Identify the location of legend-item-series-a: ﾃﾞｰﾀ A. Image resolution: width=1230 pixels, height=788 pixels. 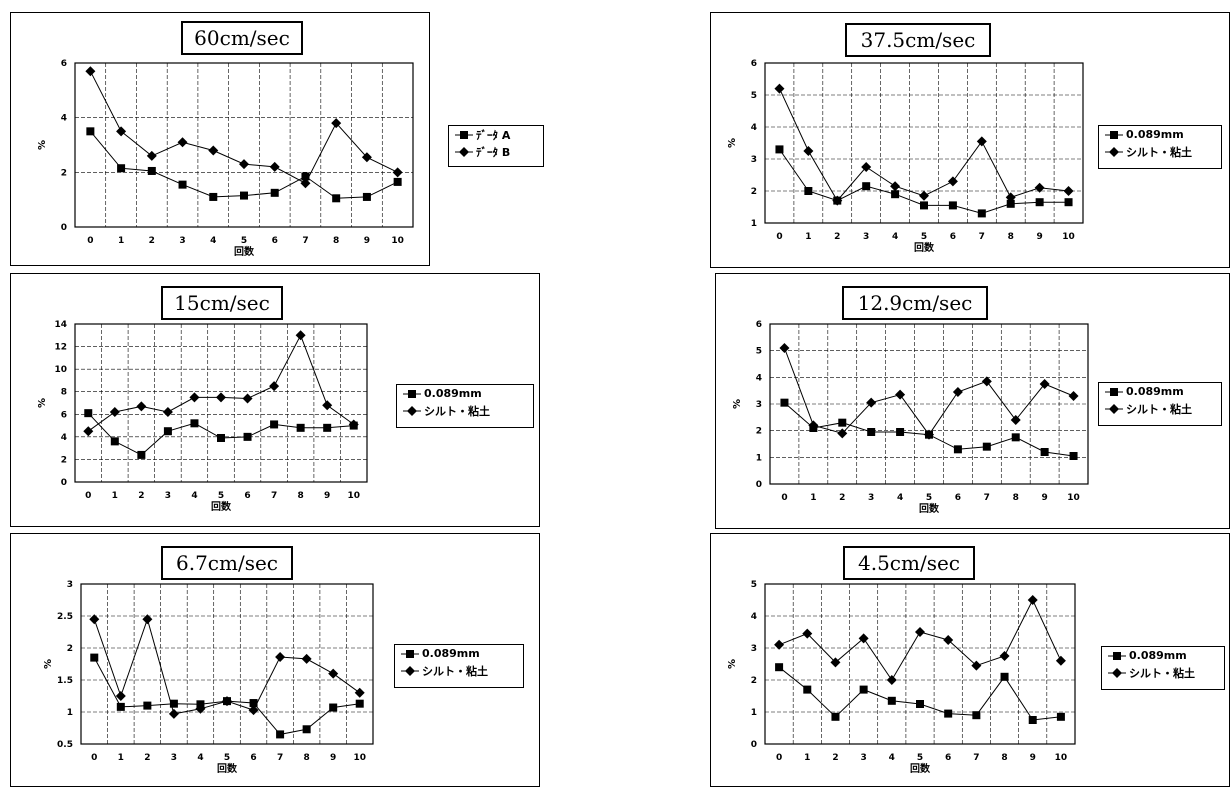
(496, 134).